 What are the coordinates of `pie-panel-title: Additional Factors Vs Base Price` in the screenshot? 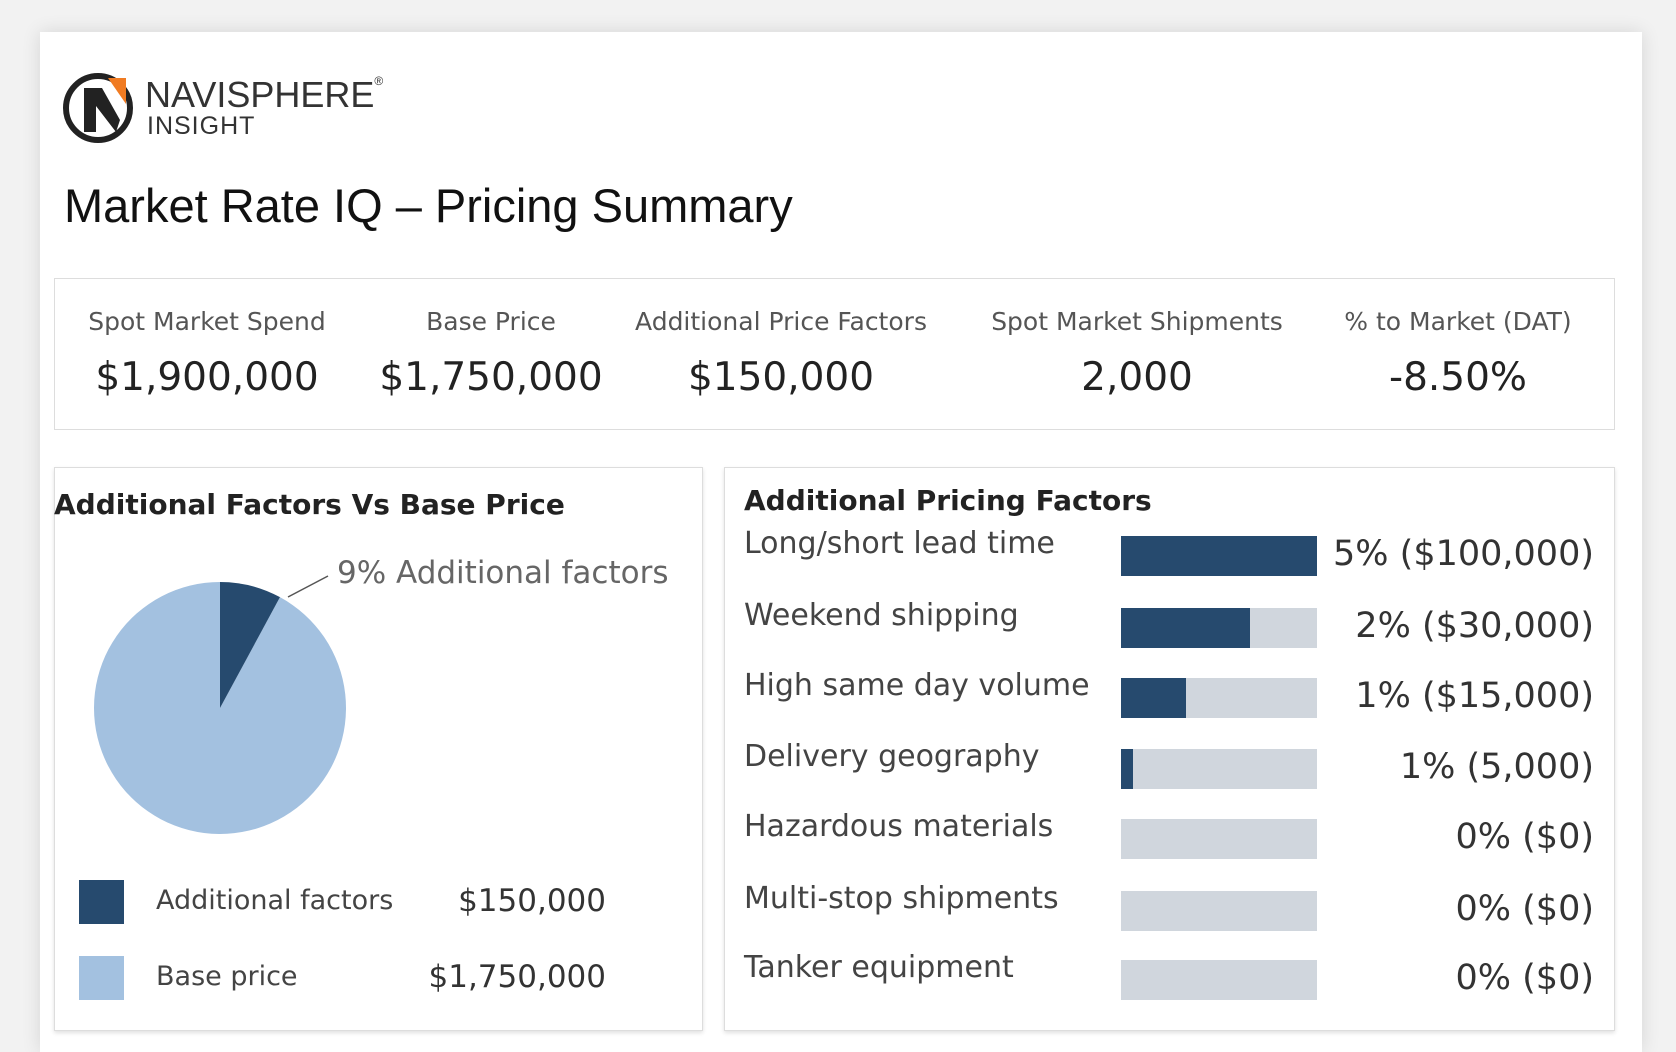 It's located at (309, 504).